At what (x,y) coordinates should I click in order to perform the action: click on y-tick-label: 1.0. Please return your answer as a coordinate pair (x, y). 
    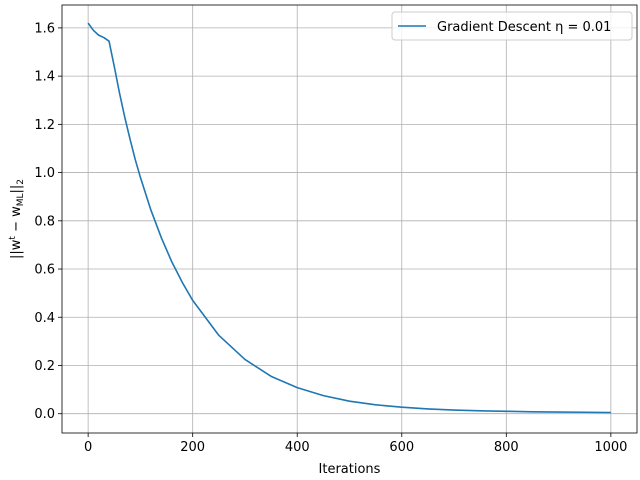
    Looking at the image, I should click on (44, 173).